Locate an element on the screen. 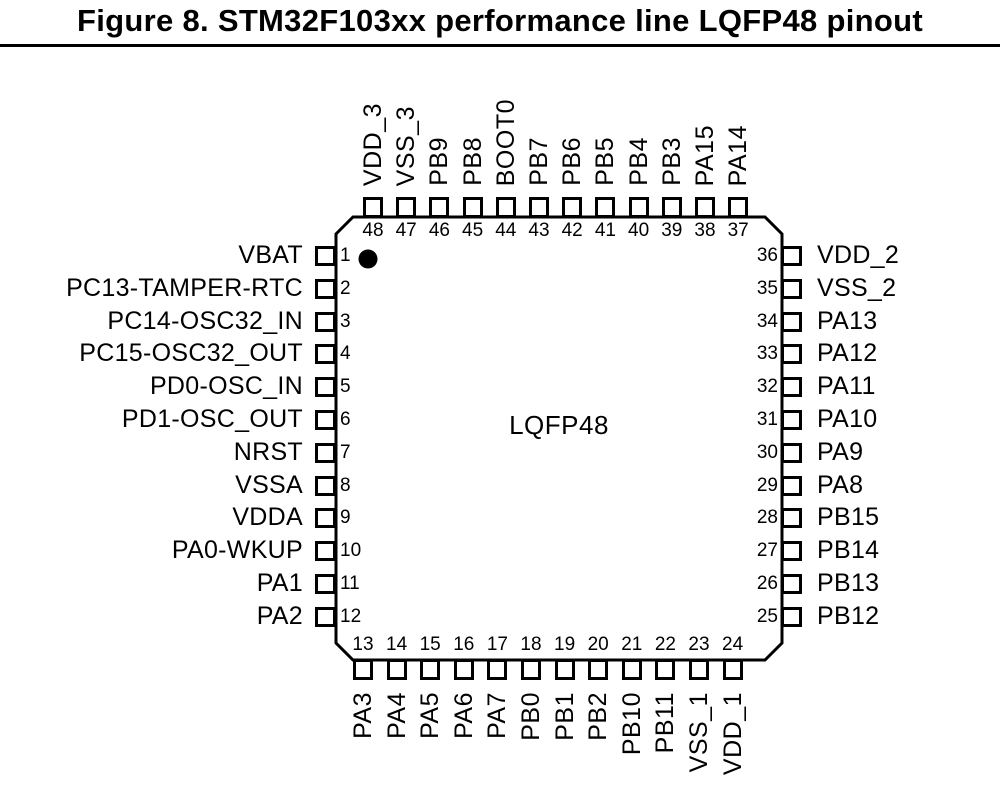  pin-label: PB5 is located at coordinates (605, 161).